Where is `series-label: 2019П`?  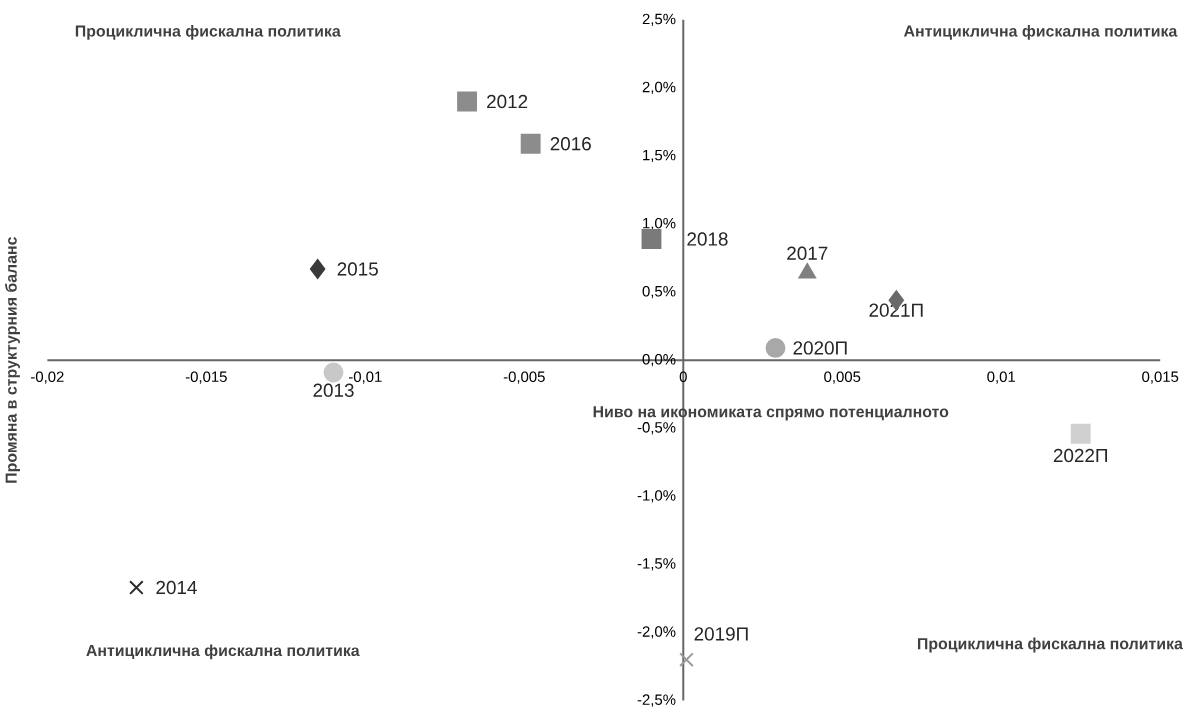 series-label: 2019П is located at coordinates (721, 634).